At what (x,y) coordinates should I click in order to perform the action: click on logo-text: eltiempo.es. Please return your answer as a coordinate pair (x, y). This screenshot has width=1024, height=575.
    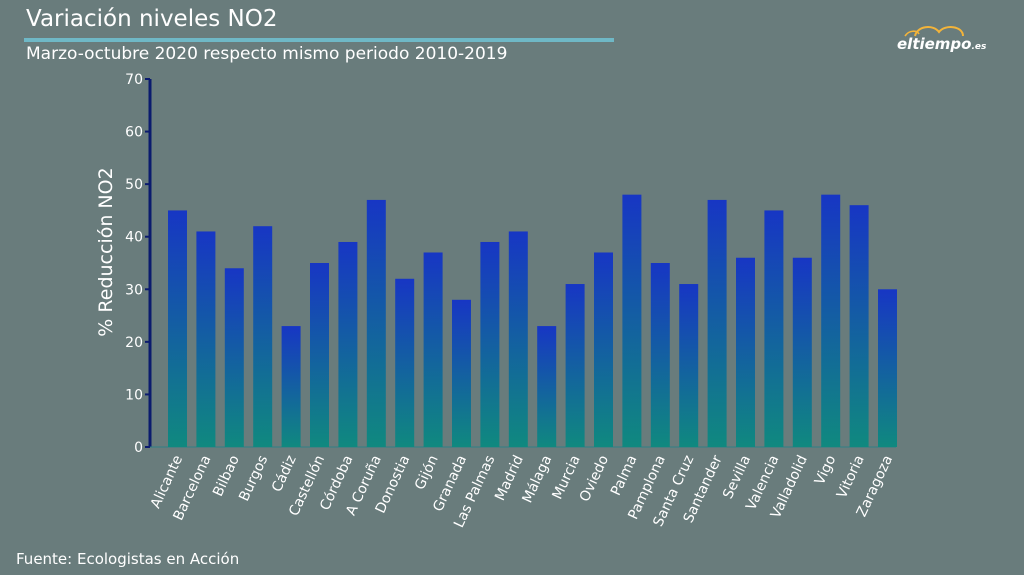
    Looking at the image, I should click on (941, 44).